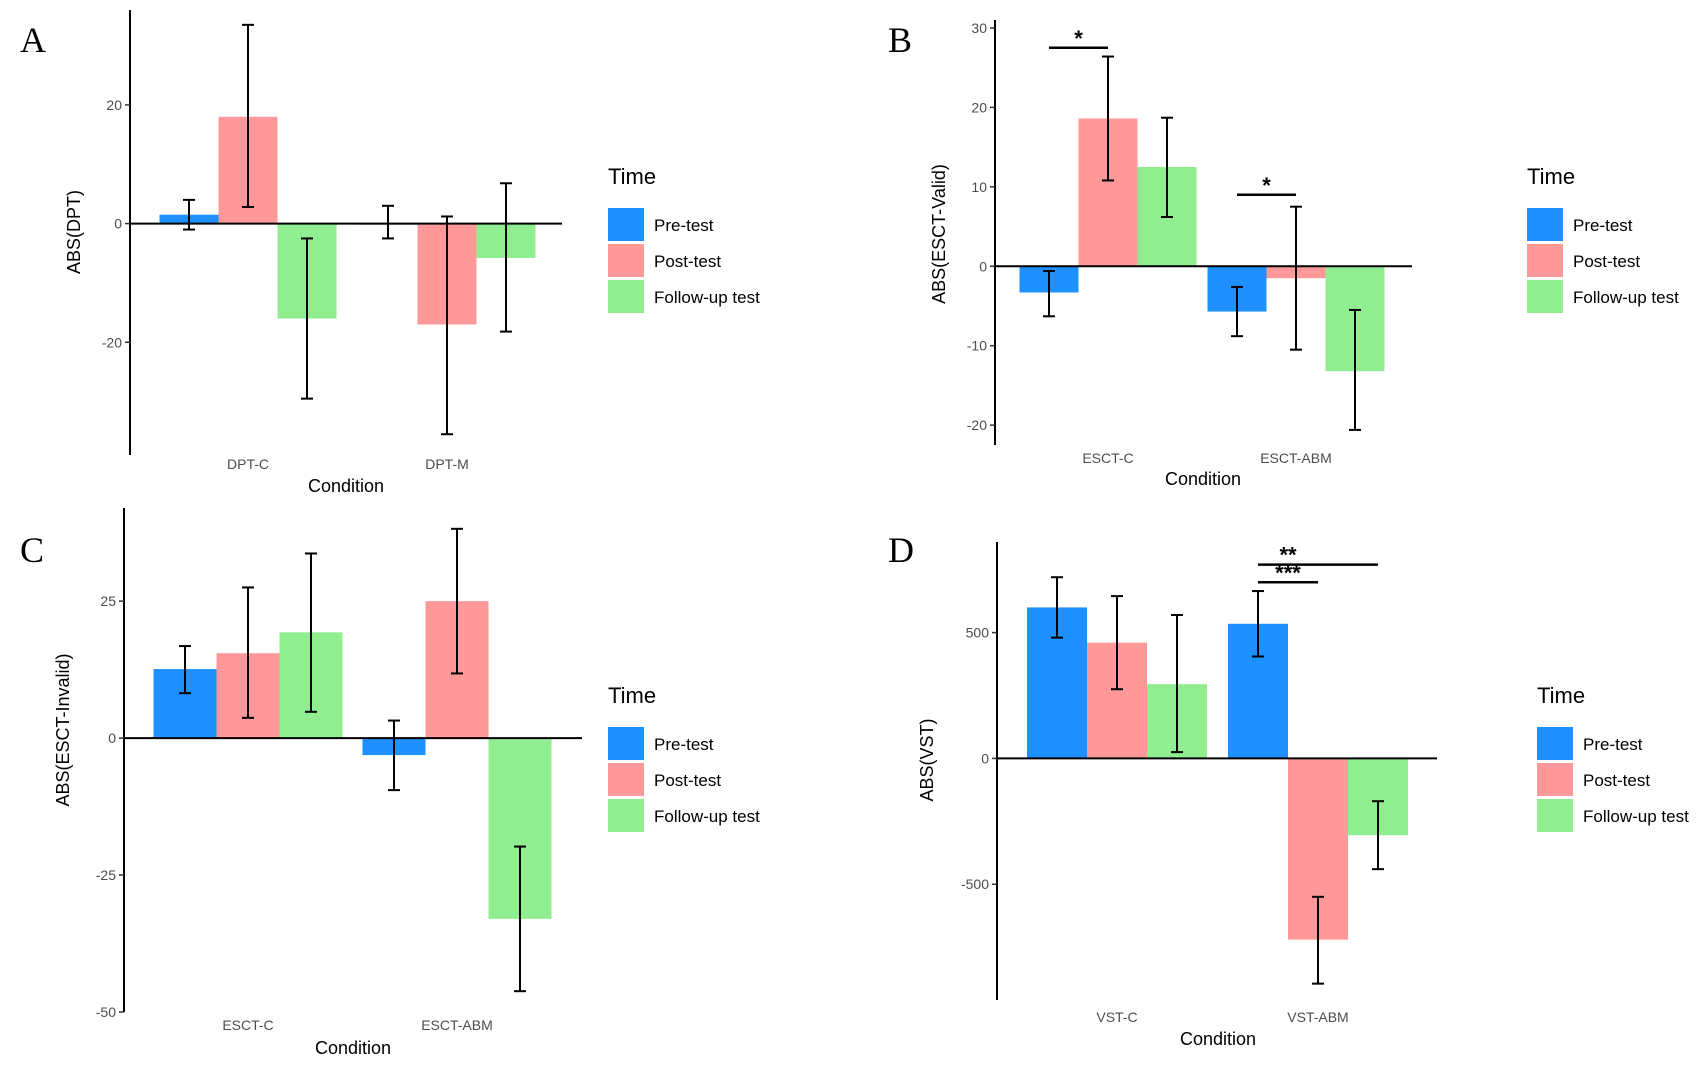 The width and height of the screenshot is (1708, 1068). What do you see at coordinates (975, 884) in the screenshot?
I see `y-tick-label: -500` at bounding box center [975, 884].